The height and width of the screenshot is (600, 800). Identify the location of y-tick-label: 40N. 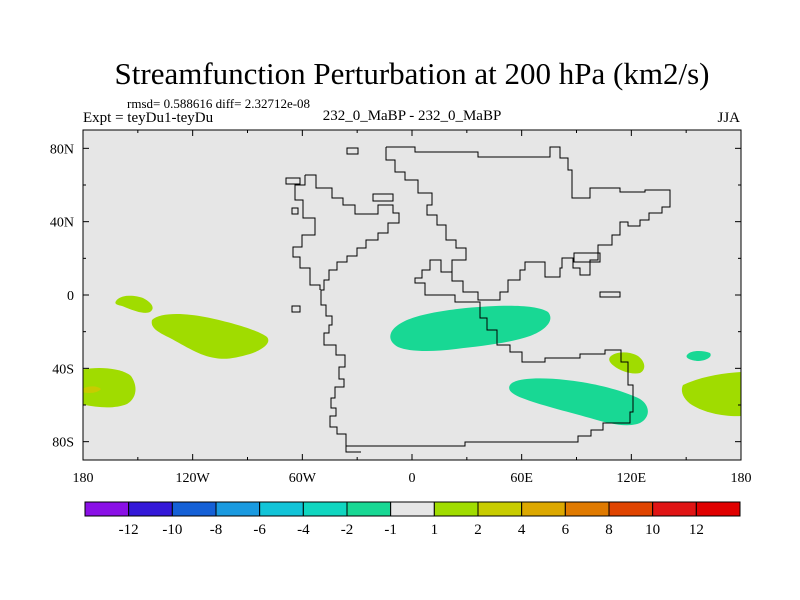
(62, 223).